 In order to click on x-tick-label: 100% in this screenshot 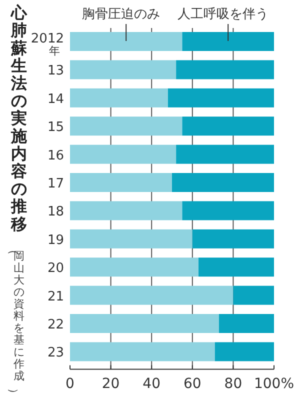, I will do `click(274, 384)`.